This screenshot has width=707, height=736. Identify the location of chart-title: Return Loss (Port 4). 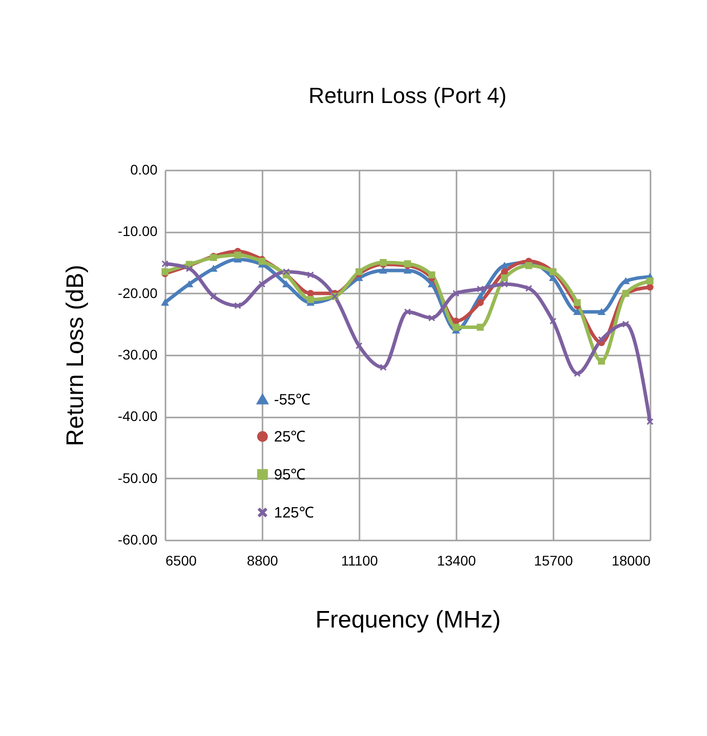
(407, 95).